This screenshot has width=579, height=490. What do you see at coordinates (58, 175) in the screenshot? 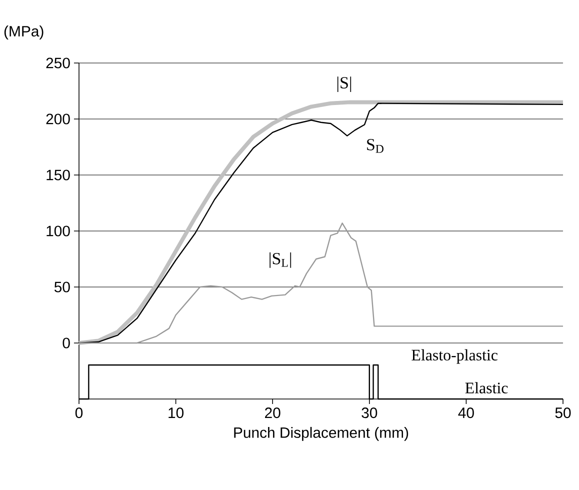
I see `y-tick-label: 150` at bounding box center [58, 175].